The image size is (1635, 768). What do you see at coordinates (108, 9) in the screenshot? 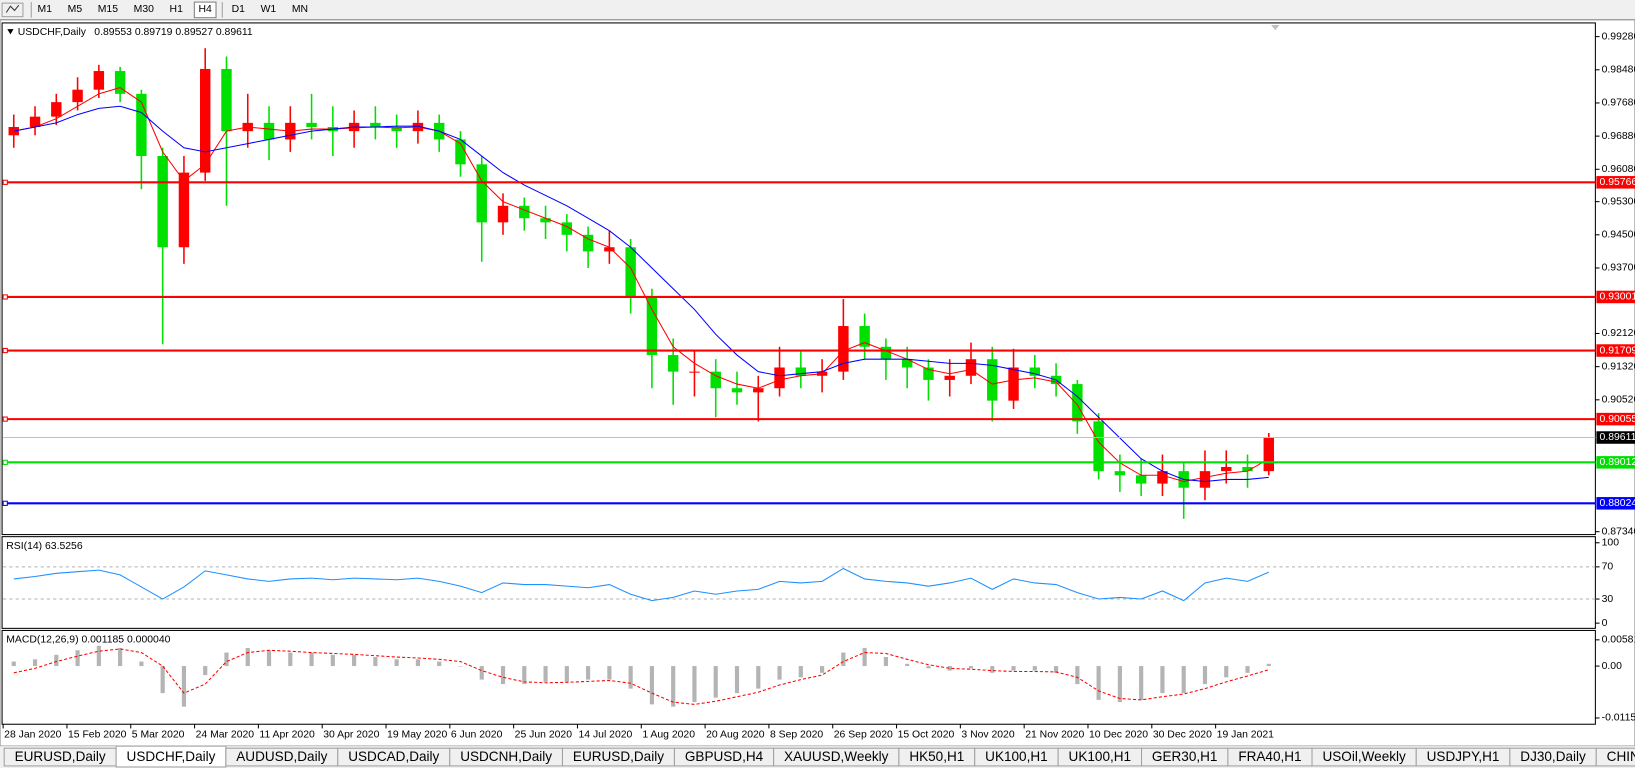
I see `timeframe-label: M15` at bounding box center [108, 9].